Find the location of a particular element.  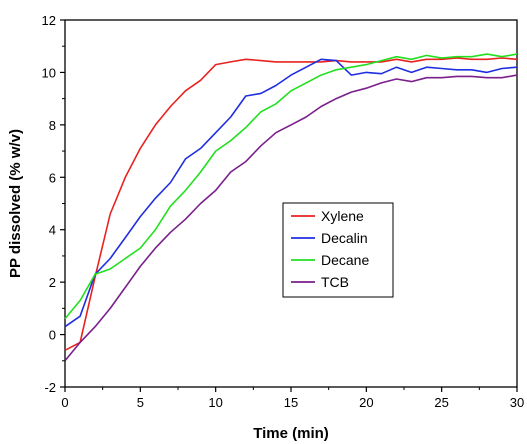

x-tick-label: 5 is located at coordinates (140, 402).